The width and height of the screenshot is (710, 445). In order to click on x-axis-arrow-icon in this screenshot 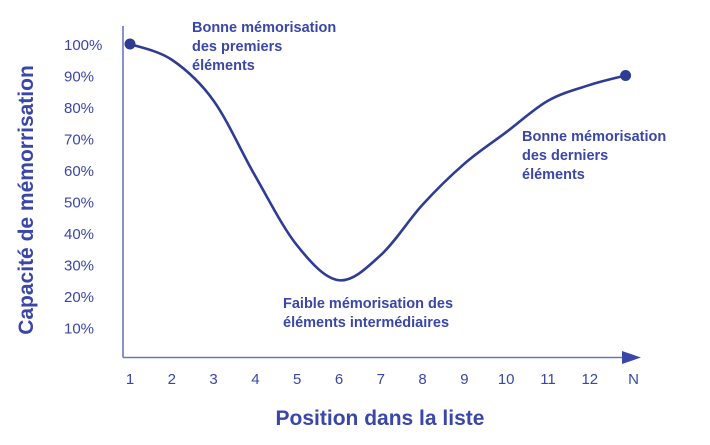, I will do `click(631, 357)`.